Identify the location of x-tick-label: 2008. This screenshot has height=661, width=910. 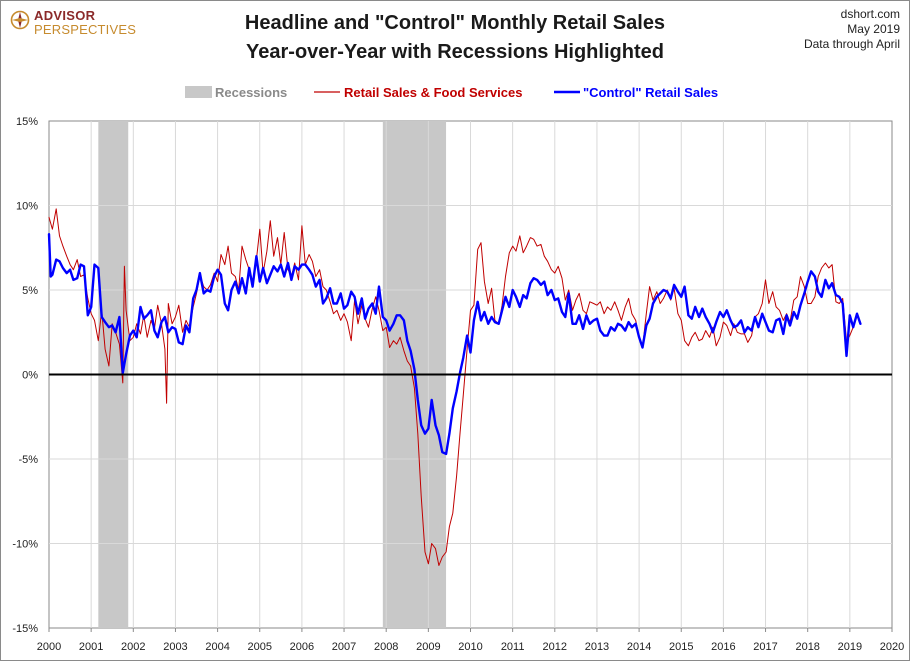
(386, 647).